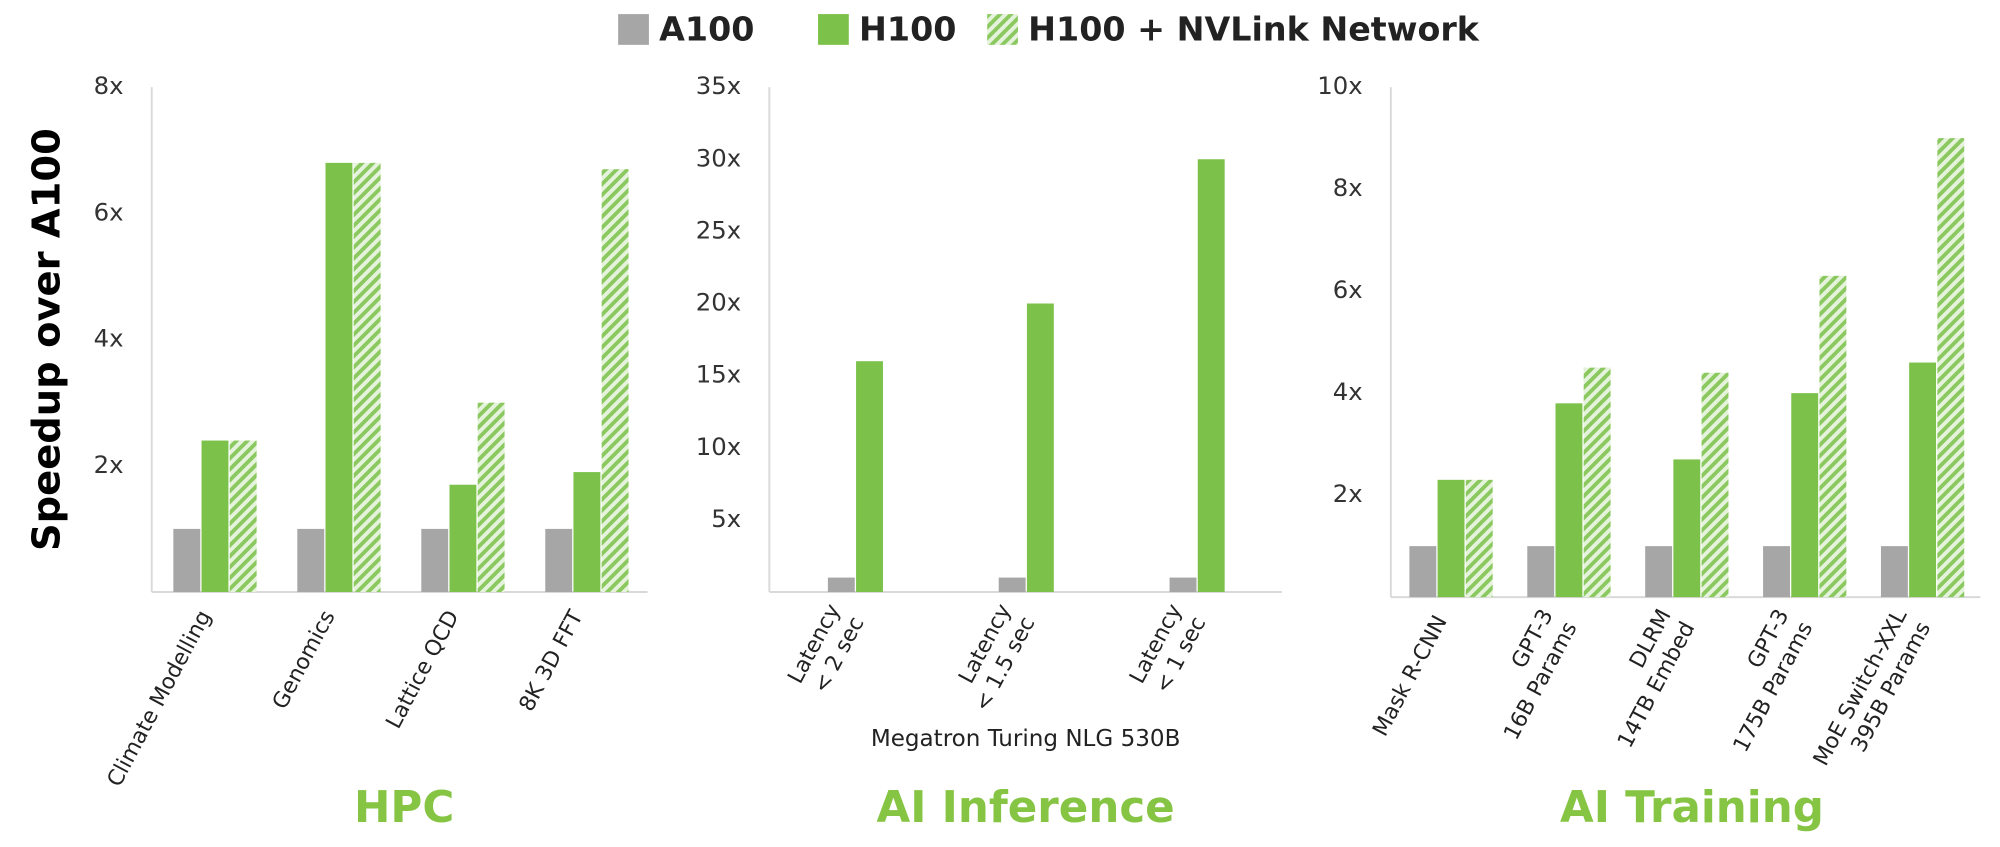 Image resolution: width=2000 pixels, height=847 pixels. Describe the element at coordinates (422, 669) in the screenshot. I see `x-tick-label: Lattice QCD` at that location.